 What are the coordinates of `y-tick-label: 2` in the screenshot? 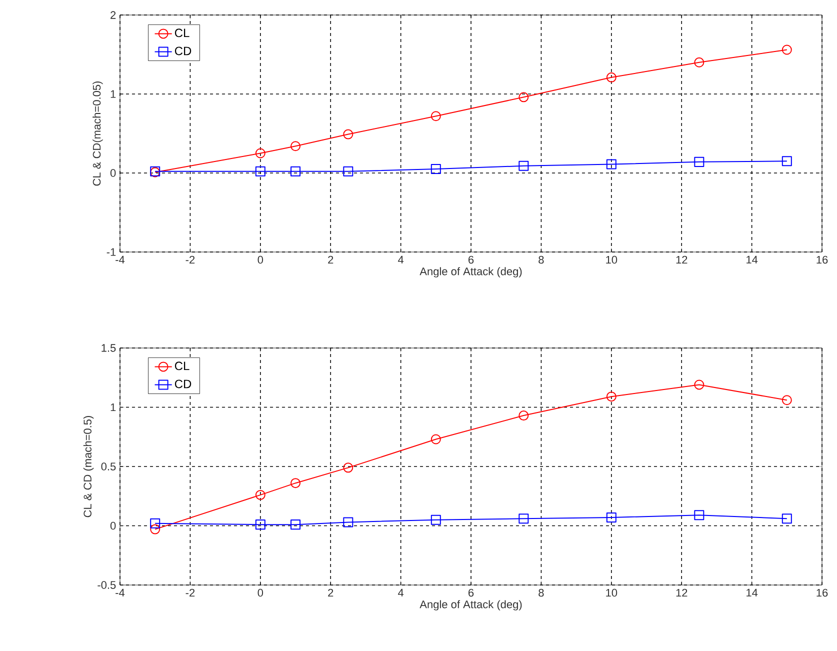 It's located at (113, 15).